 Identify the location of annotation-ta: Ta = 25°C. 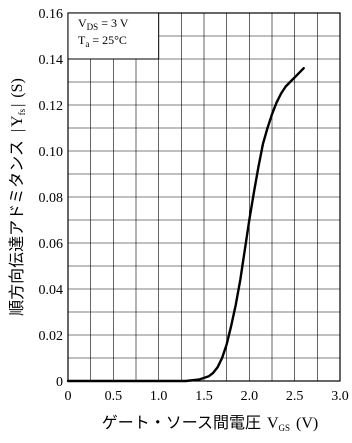
(102, 41).